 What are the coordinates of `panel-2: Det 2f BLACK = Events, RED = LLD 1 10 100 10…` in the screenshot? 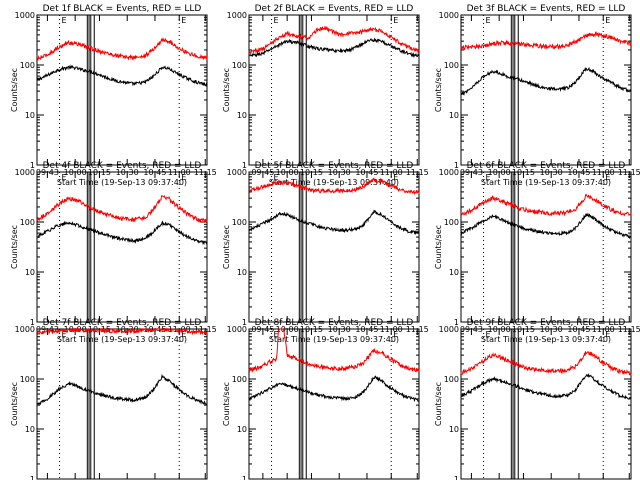 It's located at (325, 95).